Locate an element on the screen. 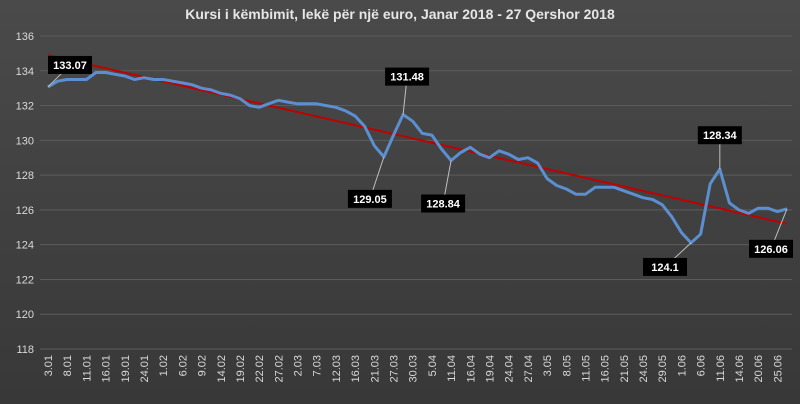 The image size is (800, 404). x-tick-label: 11.05 is located at coordinates (586, 368).